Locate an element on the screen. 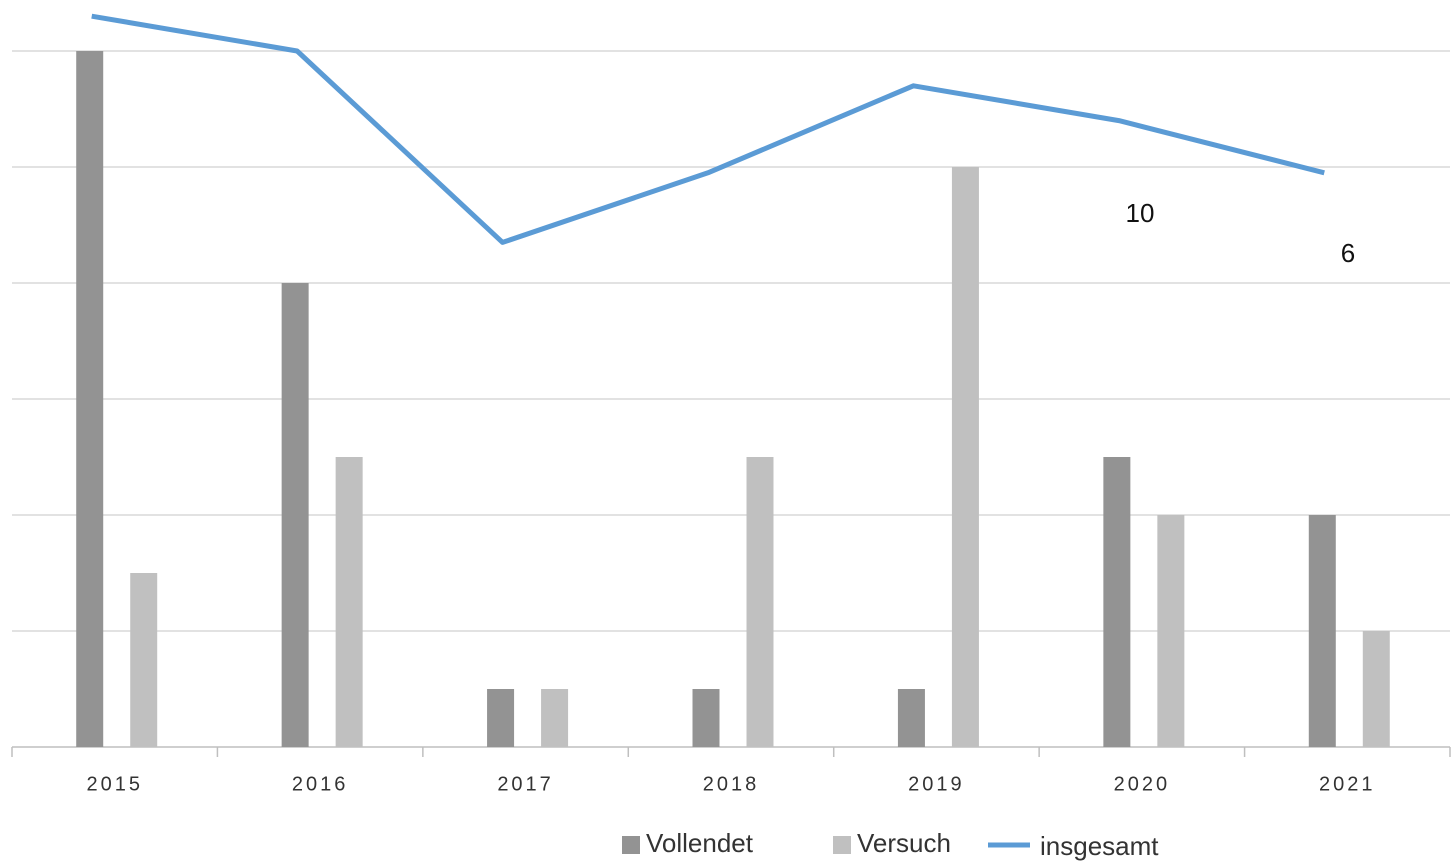 The image size is (1451, 862). x-tick-label: 2020 is located at coordinates (1142, 784).